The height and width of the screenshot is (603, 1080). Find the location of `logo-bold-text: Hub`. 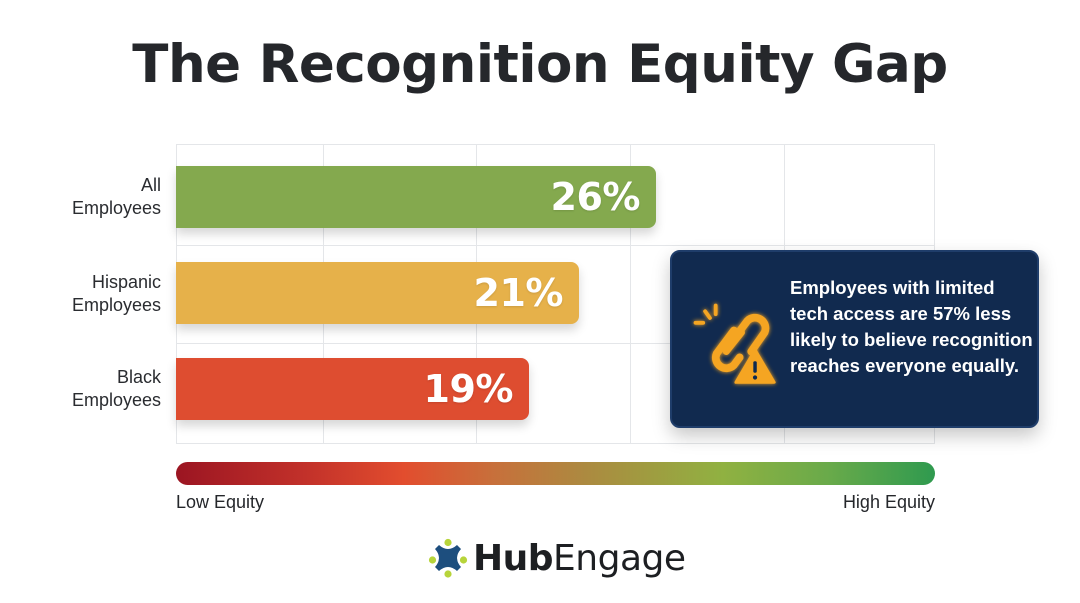

logo-bold-text: Hub is located at coordinates (513, 558).